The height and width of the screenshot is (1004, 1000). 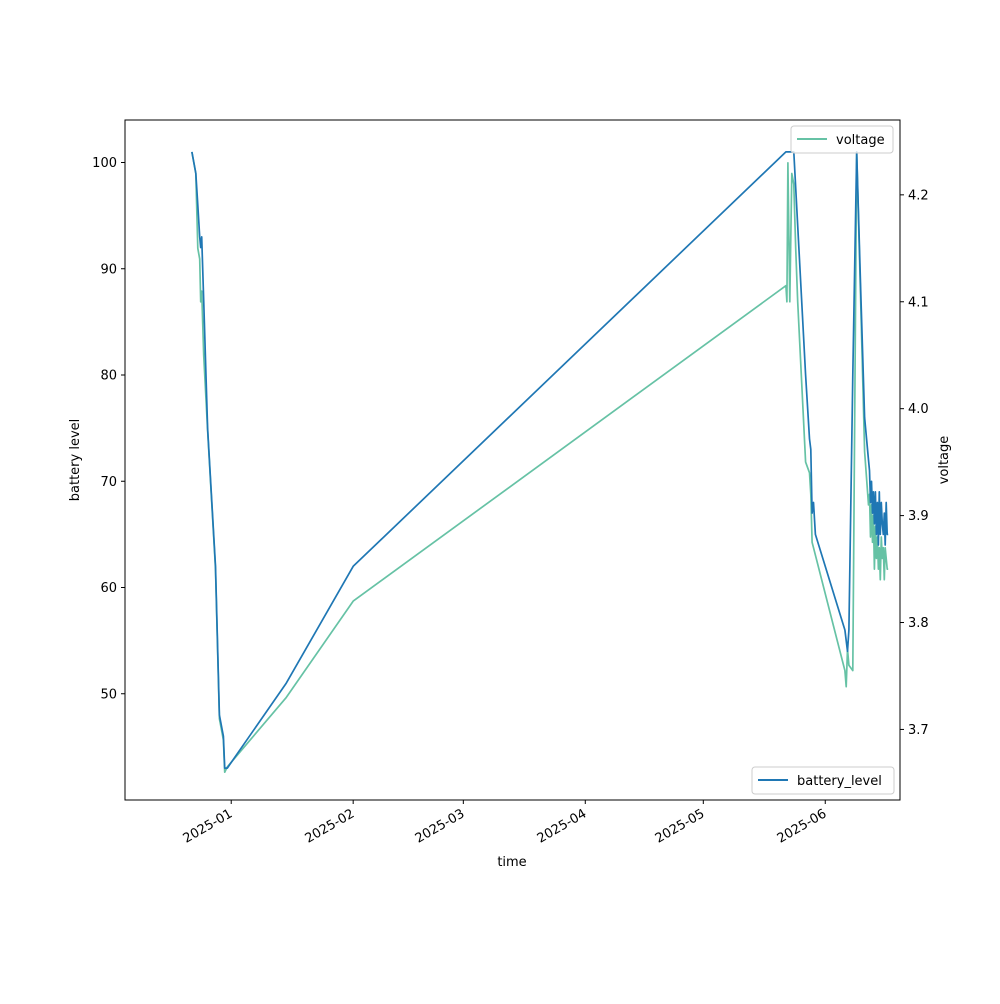 What do you see at coordinates (914, 463) in the screenshot?
I see `y-right-axis: 3.7 3.8 3.9 4.0 4.1 4.2` at bounding box center [914, 463].